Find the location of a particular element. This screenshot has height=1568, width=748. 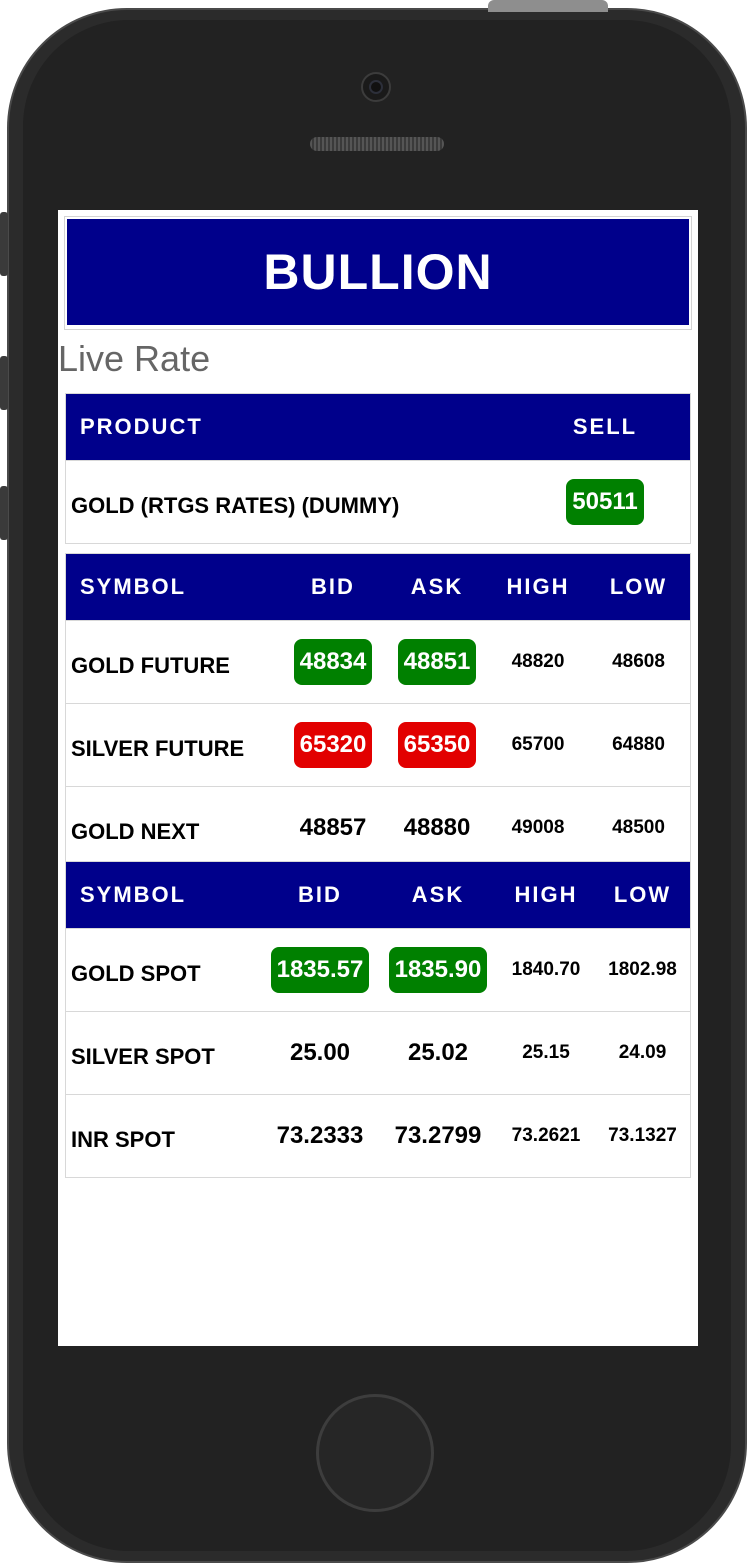

table-row: SILVER FUTURE 65320 65350 65700 64880 is located at coordinates (378, 745).